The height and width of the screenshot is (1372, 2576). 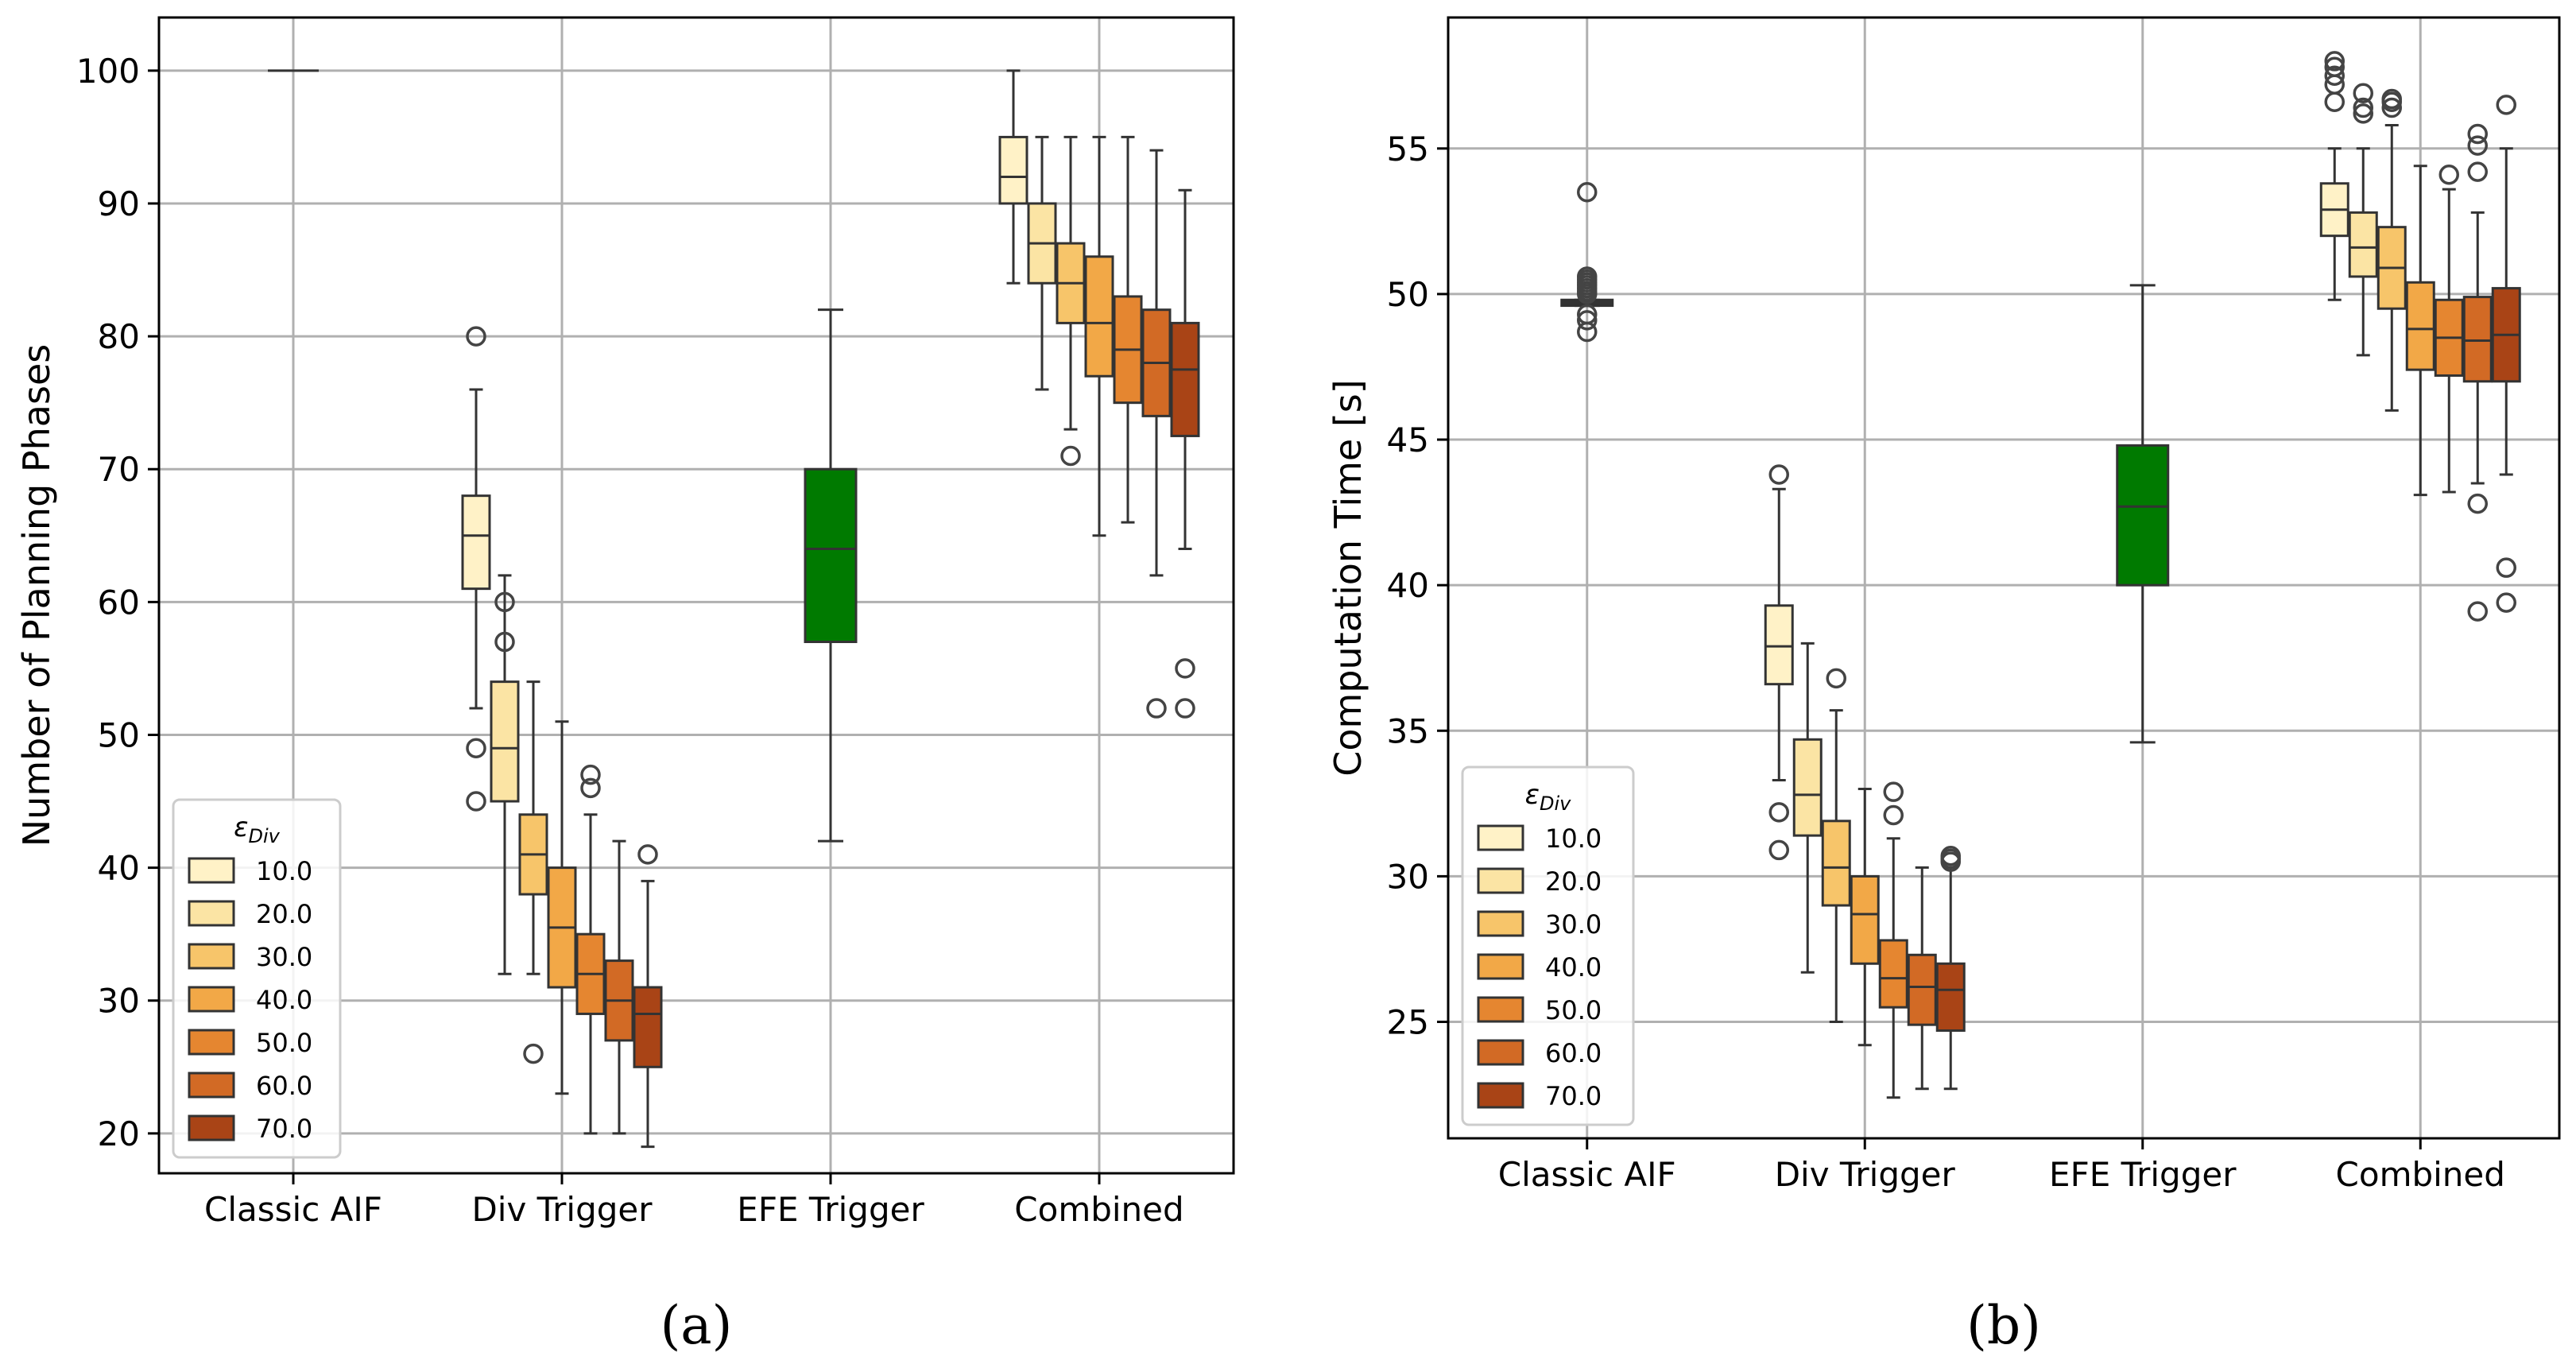 I want to click on y-tick-label: 60, so click(x=119, y=603).